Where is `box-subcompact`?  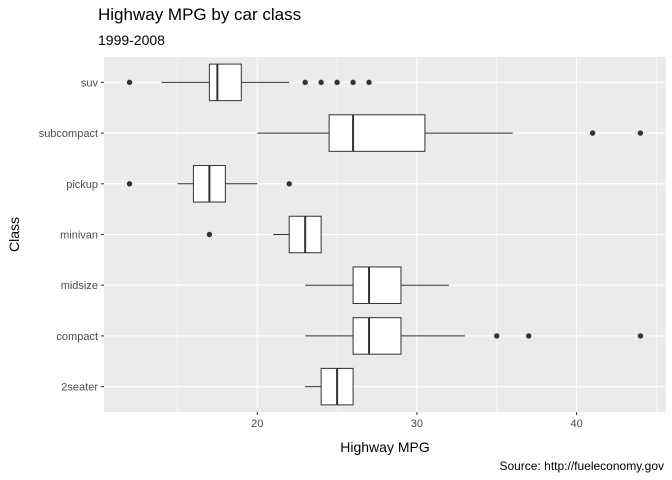 box-subcompact is located at coordinates (450, 133).